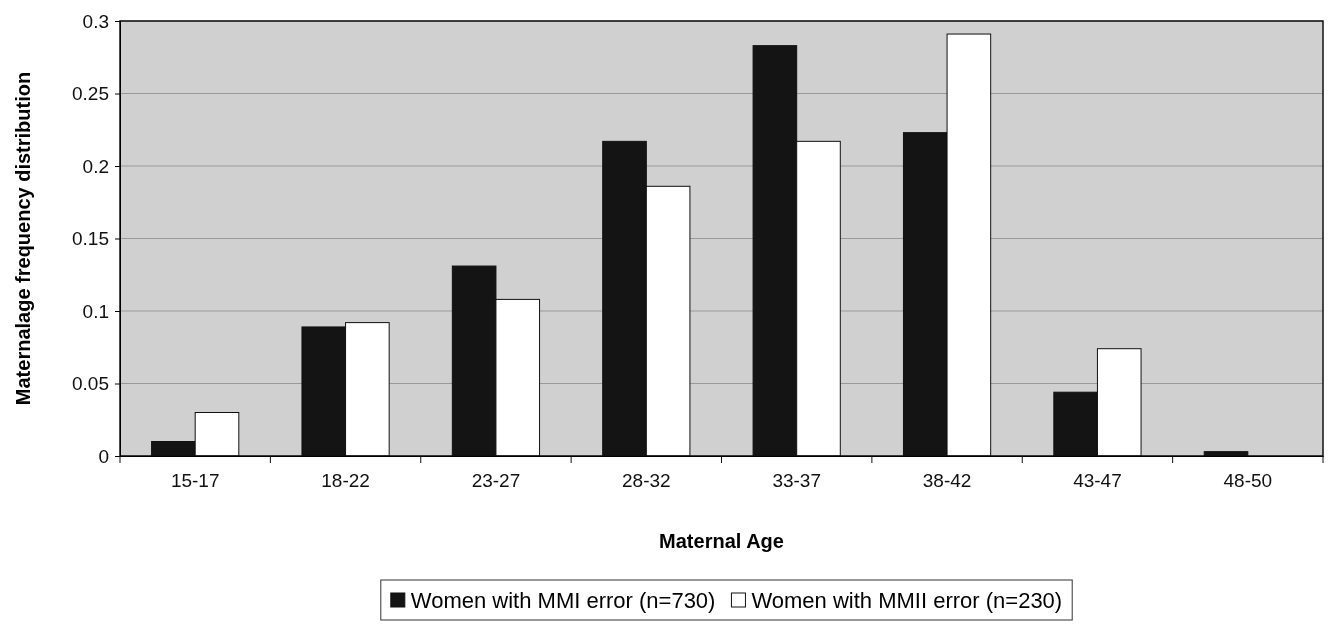 Image resolution: width=1339 pixels, height=627 pixels. Describe the element at coordinates (496, 481) in the screenshot. I see `x-tick-label: 23-27` at that location.